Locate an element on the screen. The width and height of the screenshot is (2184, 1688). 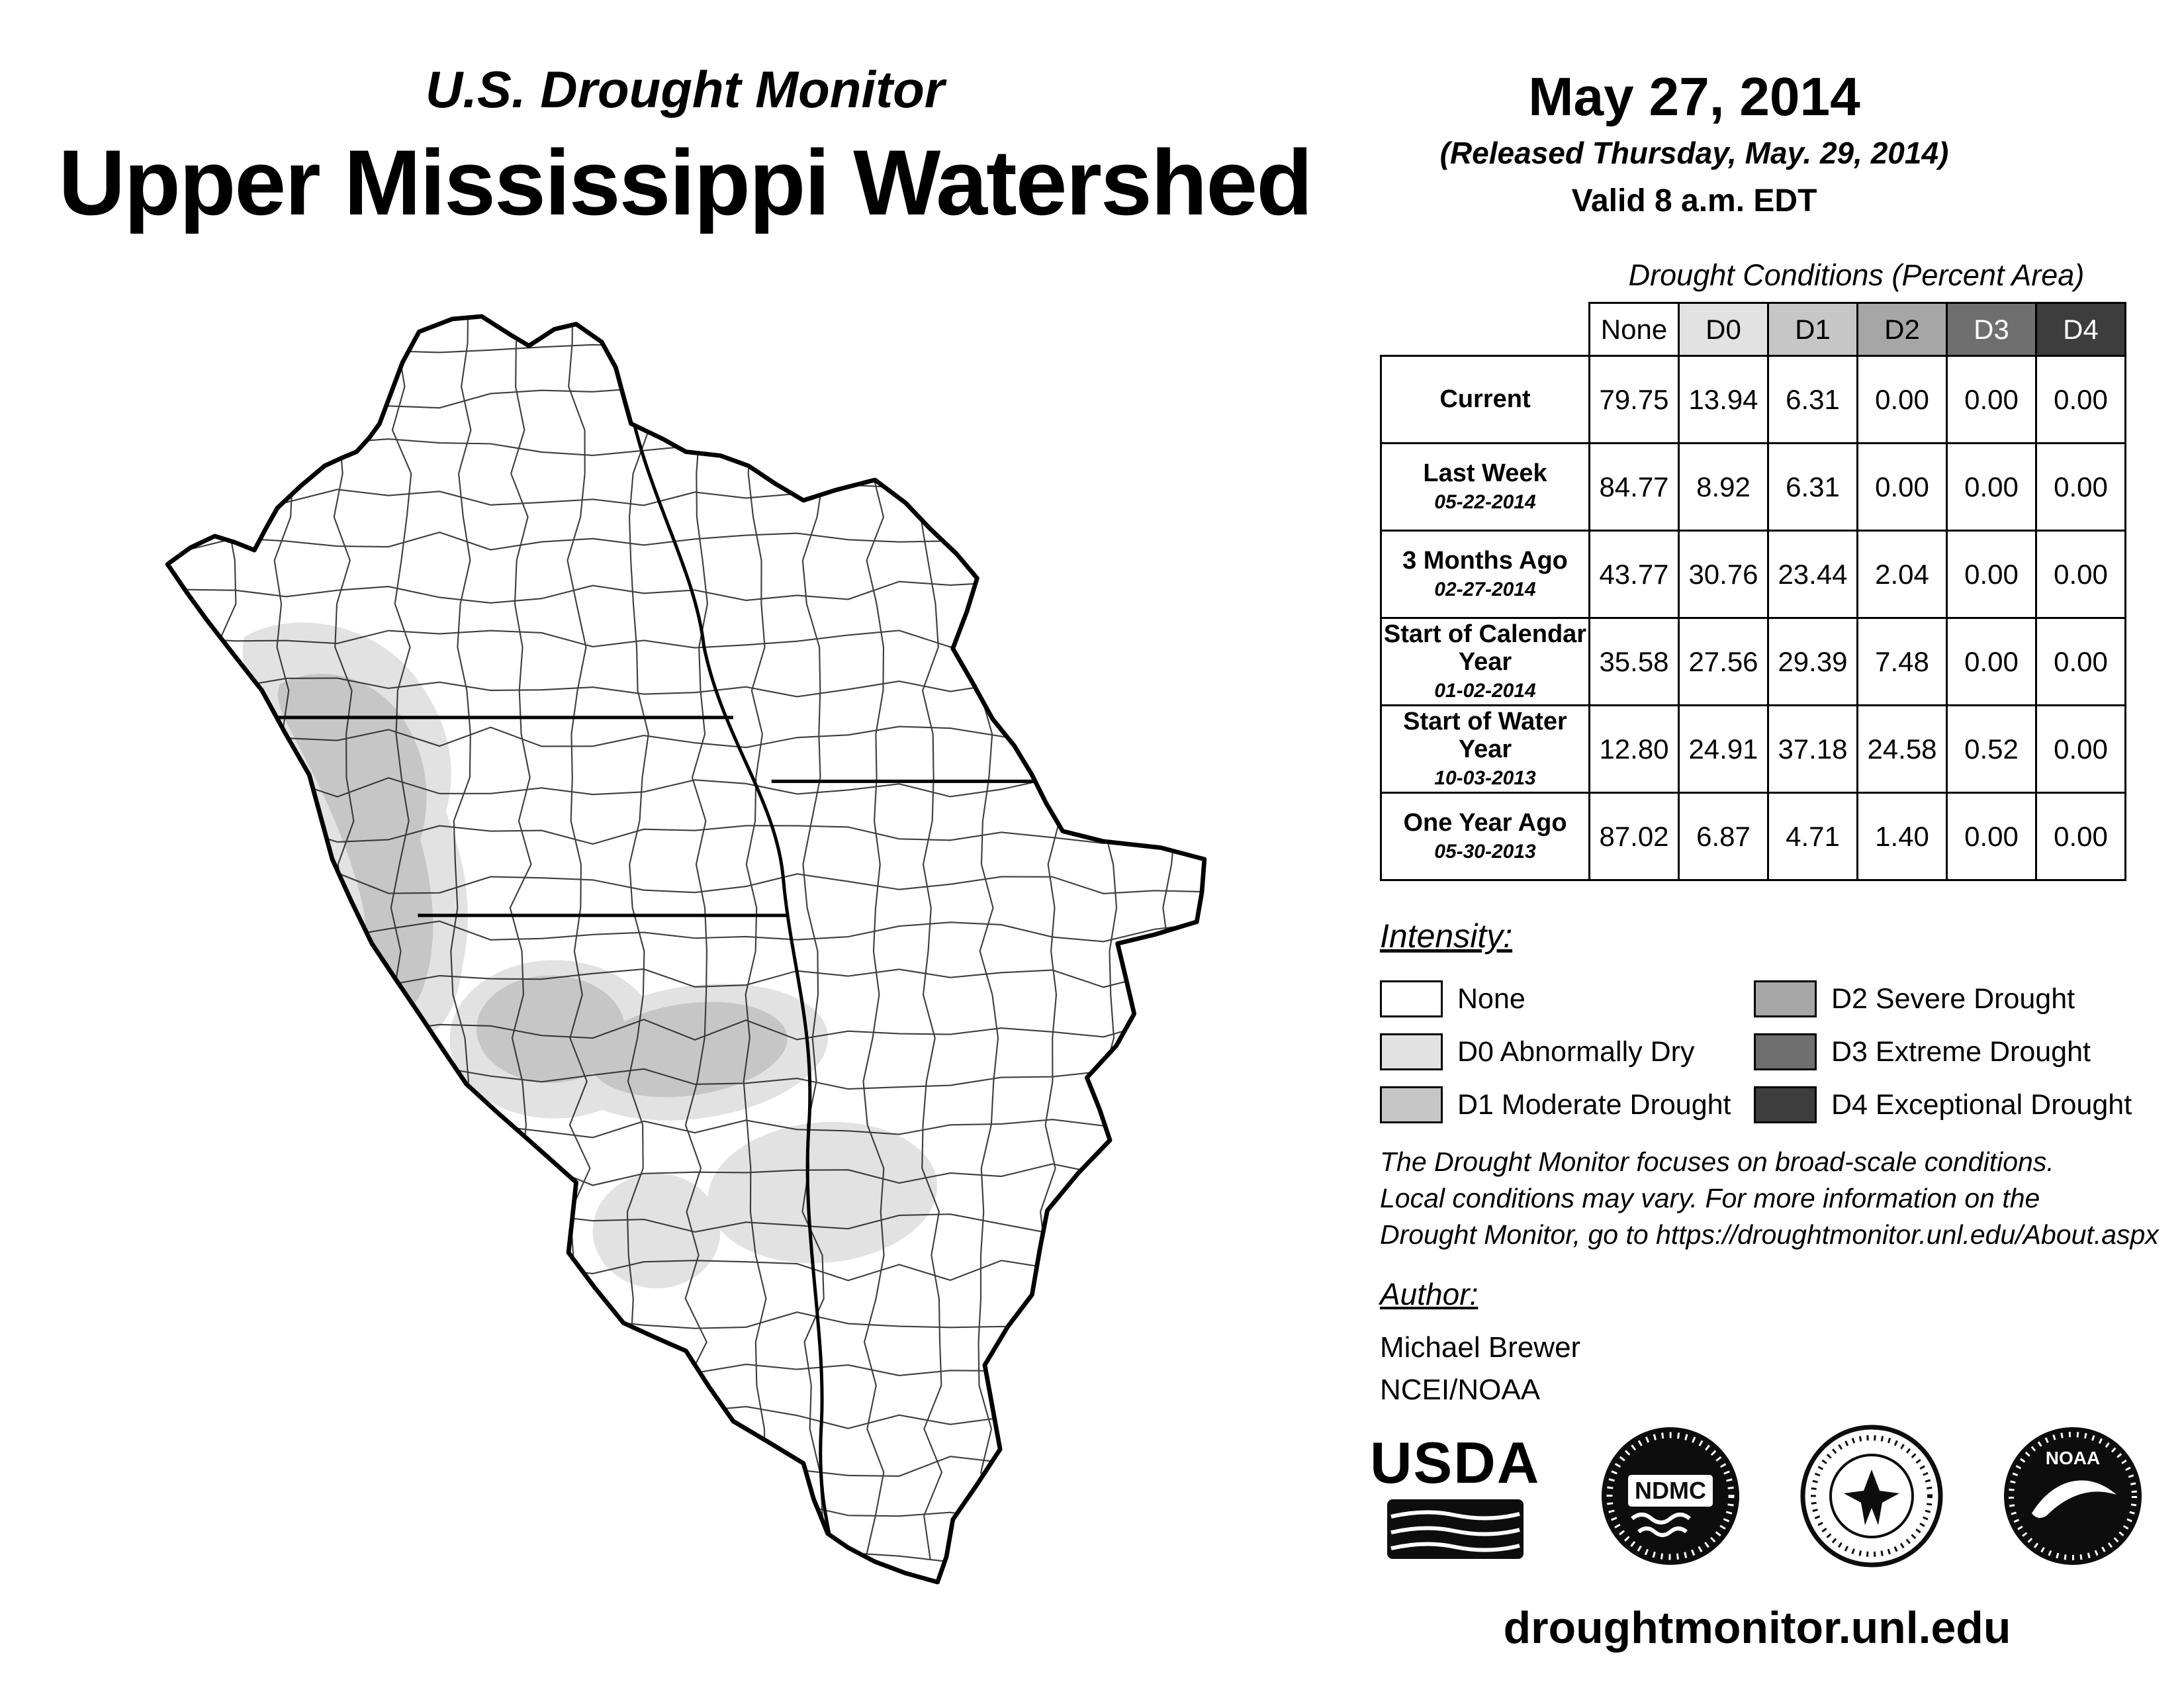
commerce-seal-icon is located at coordinates (1871, 1496).